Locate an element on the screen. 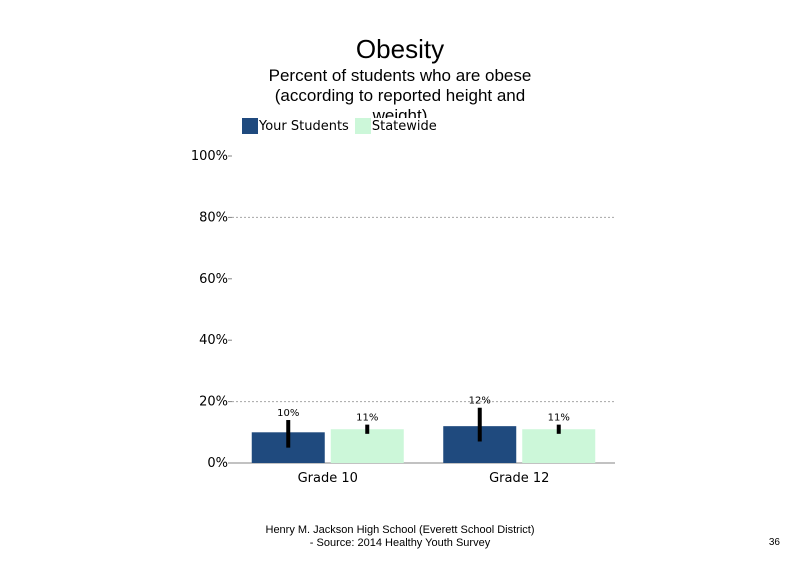 The height and width of the screenshot is (568, 800). data-label-your-students-2: 12% is located at coordinates (480, 401).